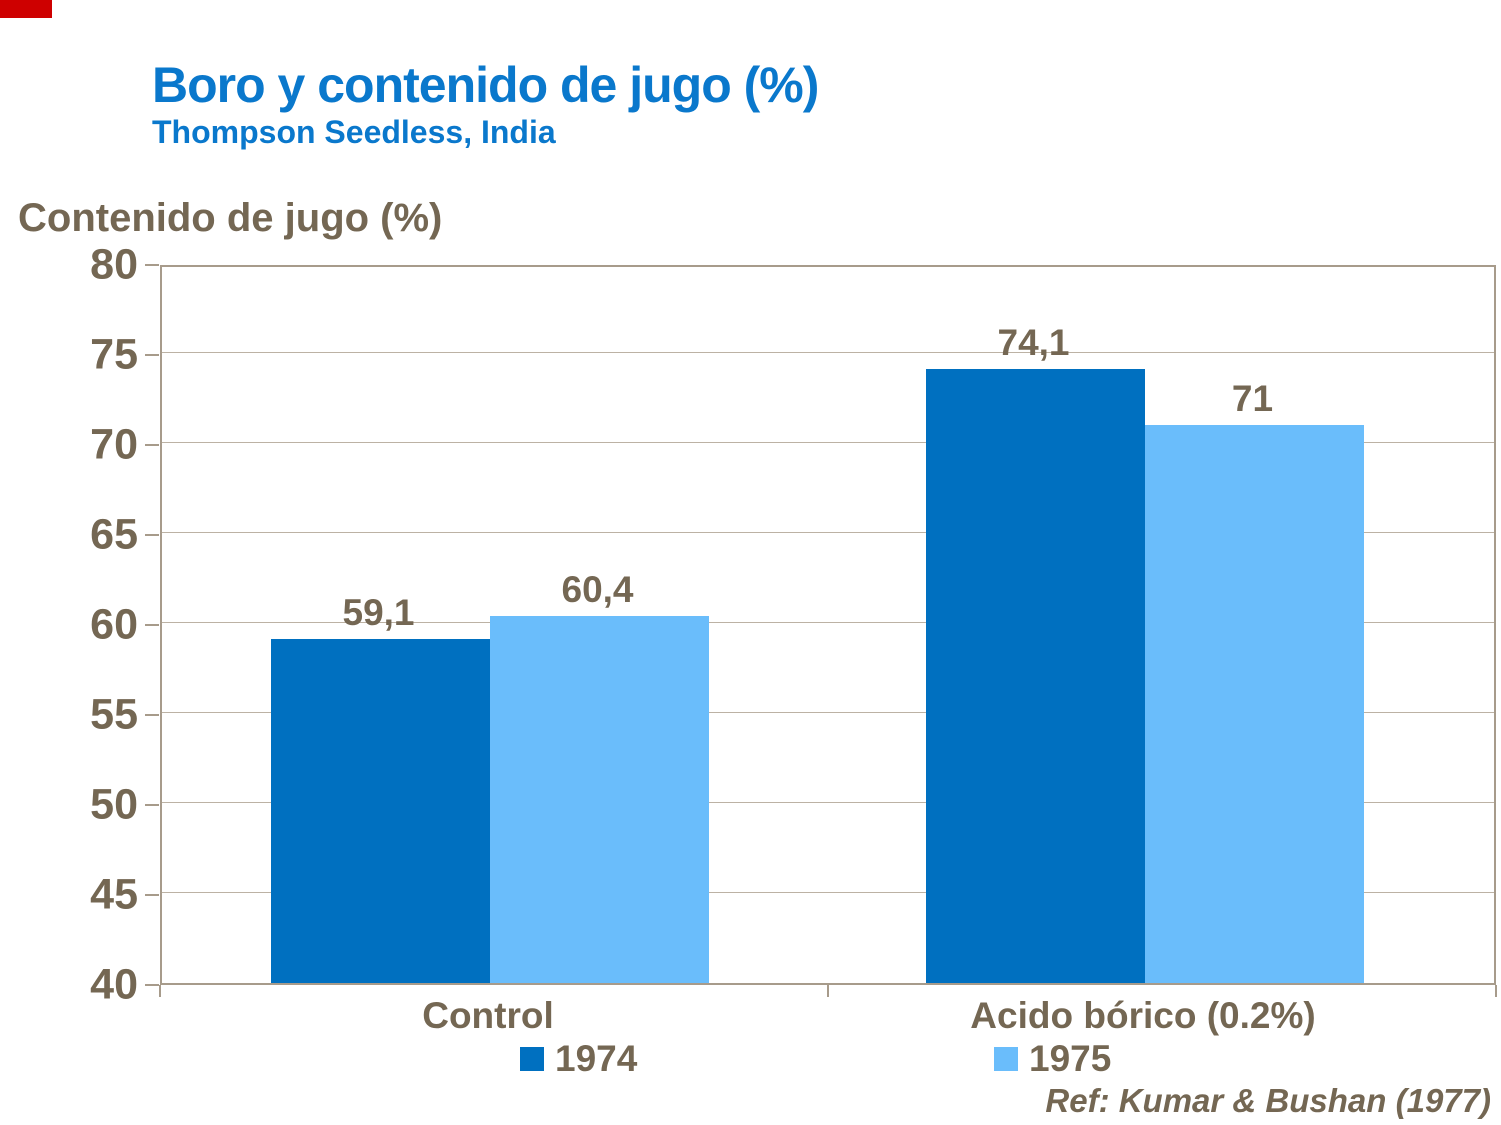  I want to click on y-tick-label: 65, so click(114, 534).